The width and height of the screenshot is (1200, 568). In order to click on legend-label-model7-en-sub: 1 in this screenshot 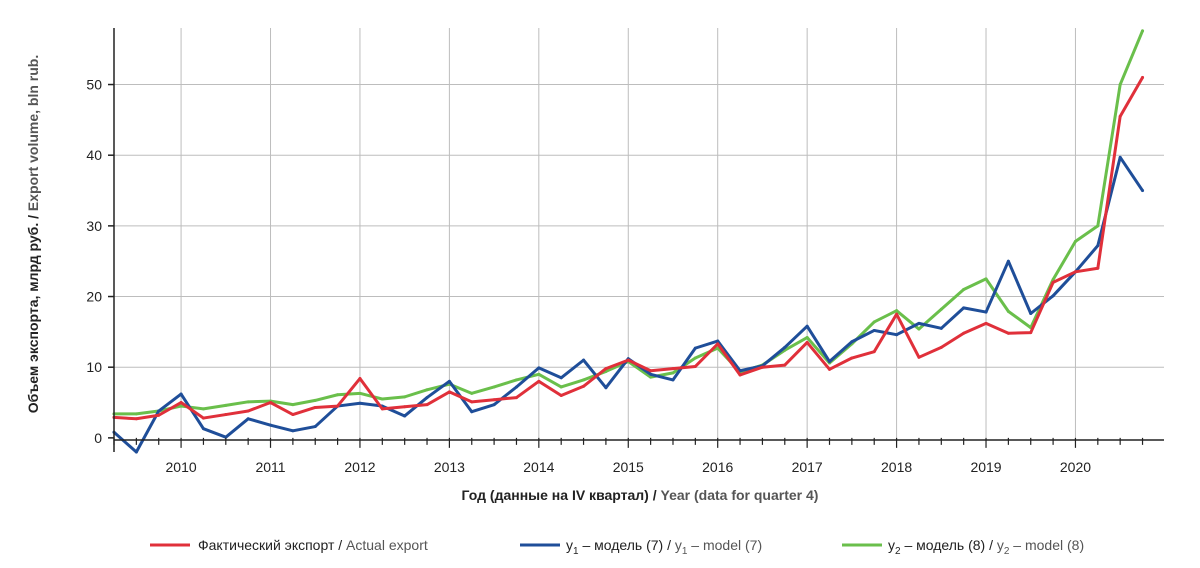, I will do `click(685, 551)`.